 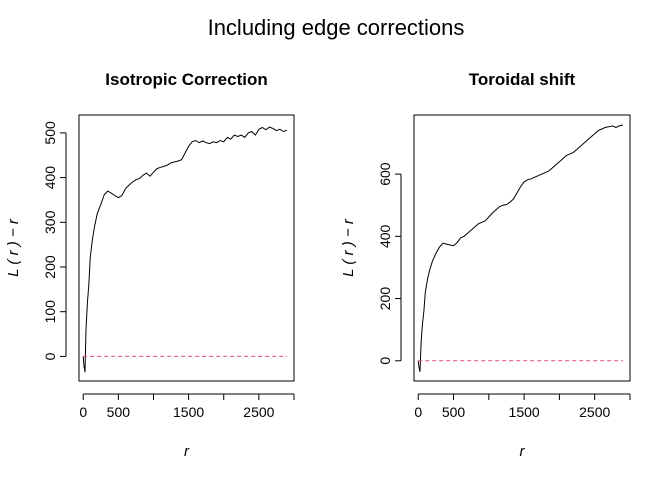 What do you see at coordinates (186, 79) in the screenshot?
I see `panel-title: Isotropic Correction` at bounding box center [186, 79].